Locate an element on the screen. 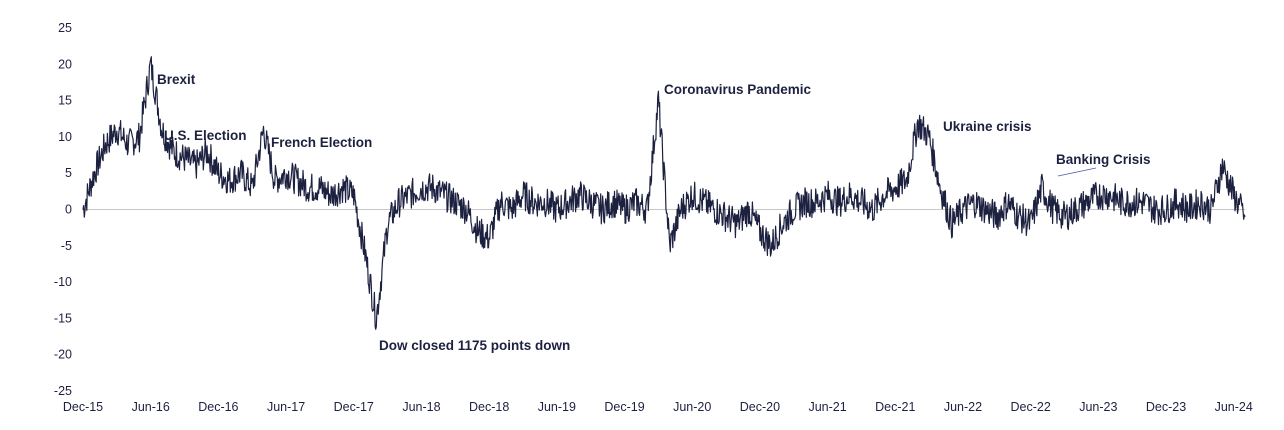  y-tick-label: 20 is located at coordinates (65, 64).